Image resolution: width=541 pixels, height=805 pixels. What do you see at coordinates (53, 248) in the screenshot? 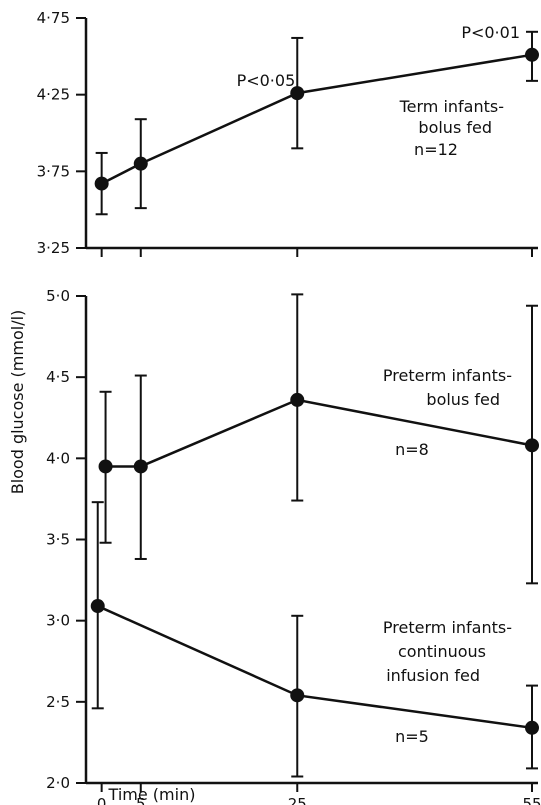
I see `top-y-tick-label-0: 3·25` at bounding box center [53, 248].